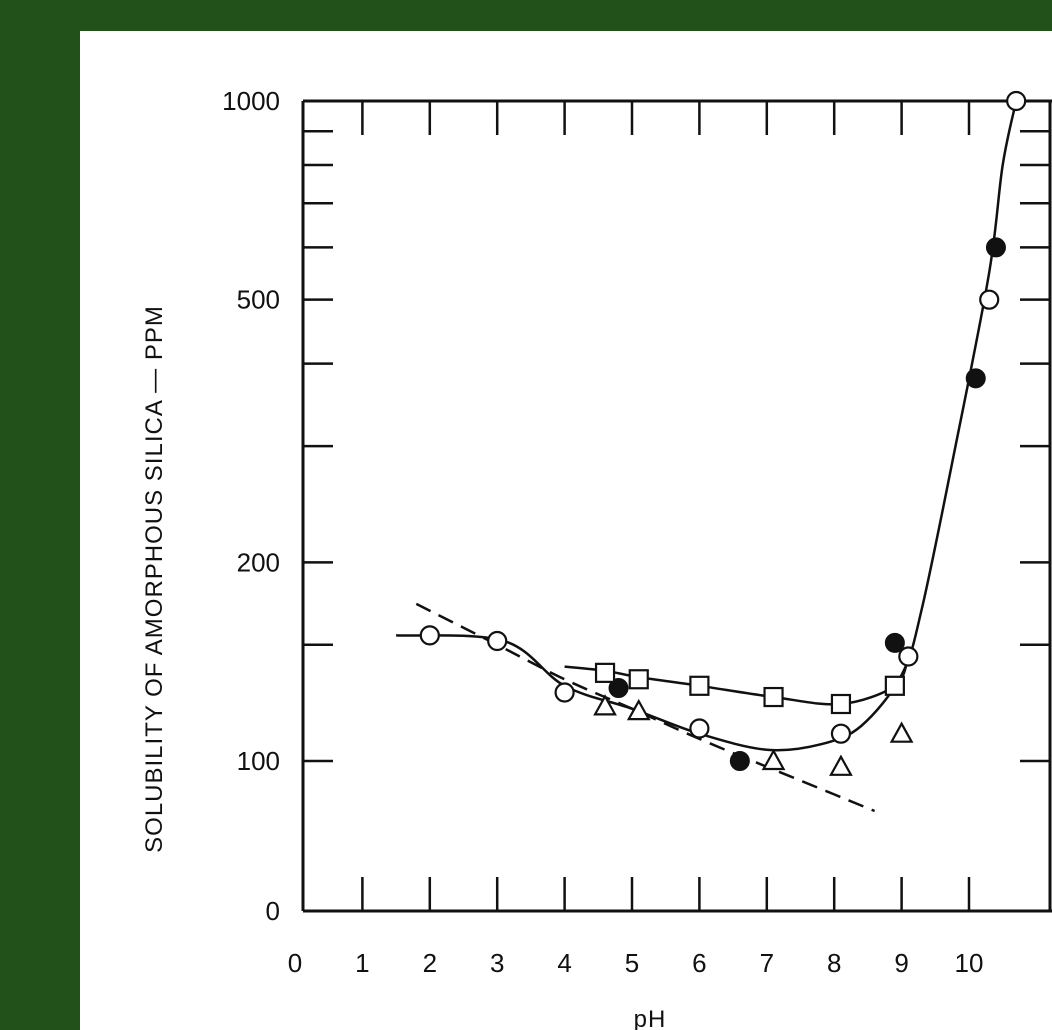 This screenshot has height=1030, width=1052. Describe the element at coordinates (273, 911) in the screenshot. I see `y-tick-label: 0` at that location.